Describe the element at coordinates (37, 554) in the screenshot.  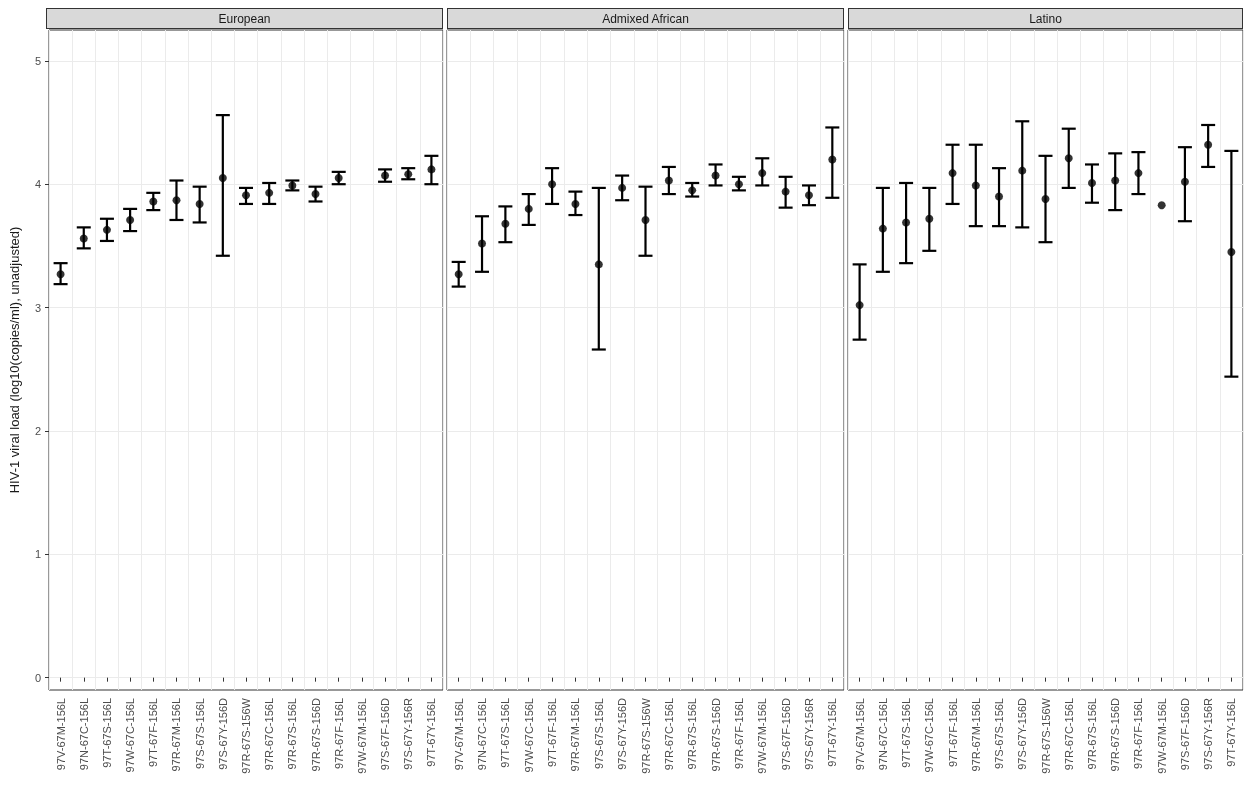
I see `y-tick-label: 1` at that location.